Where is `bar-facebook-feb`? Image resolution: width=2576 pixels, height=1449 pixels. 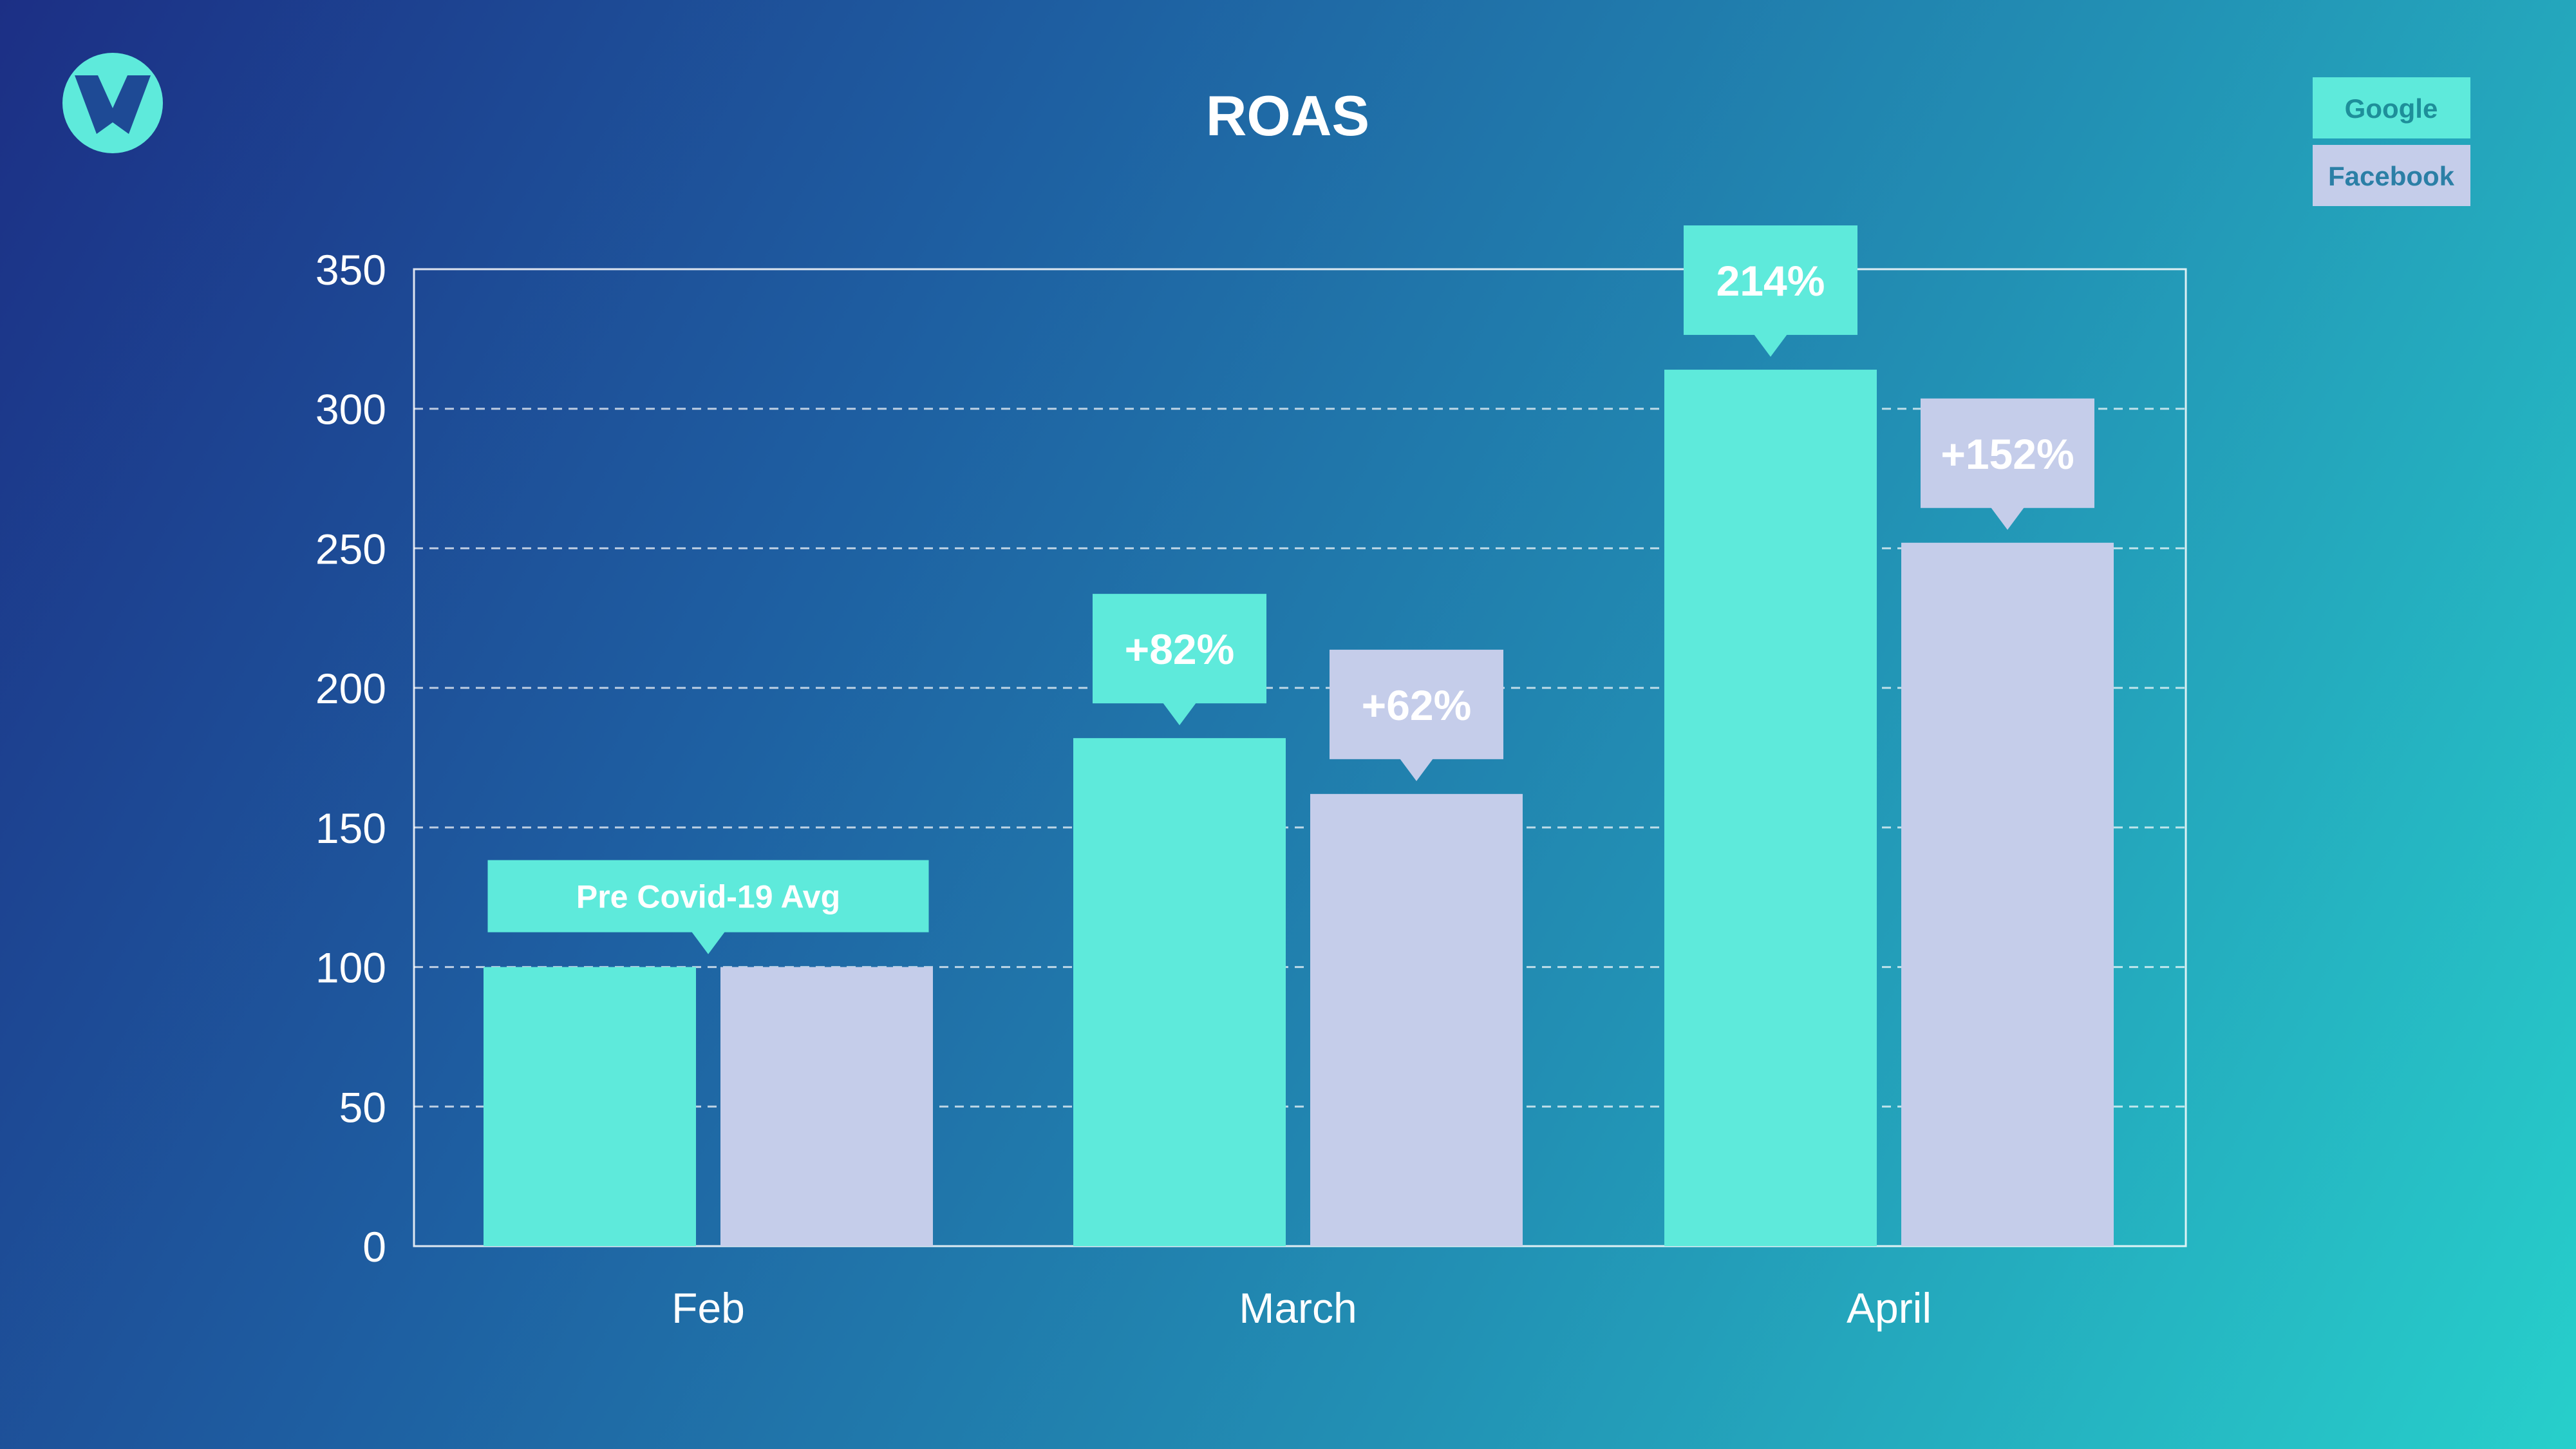 bar-facebook-feb is located at coordinates (826, 1106).